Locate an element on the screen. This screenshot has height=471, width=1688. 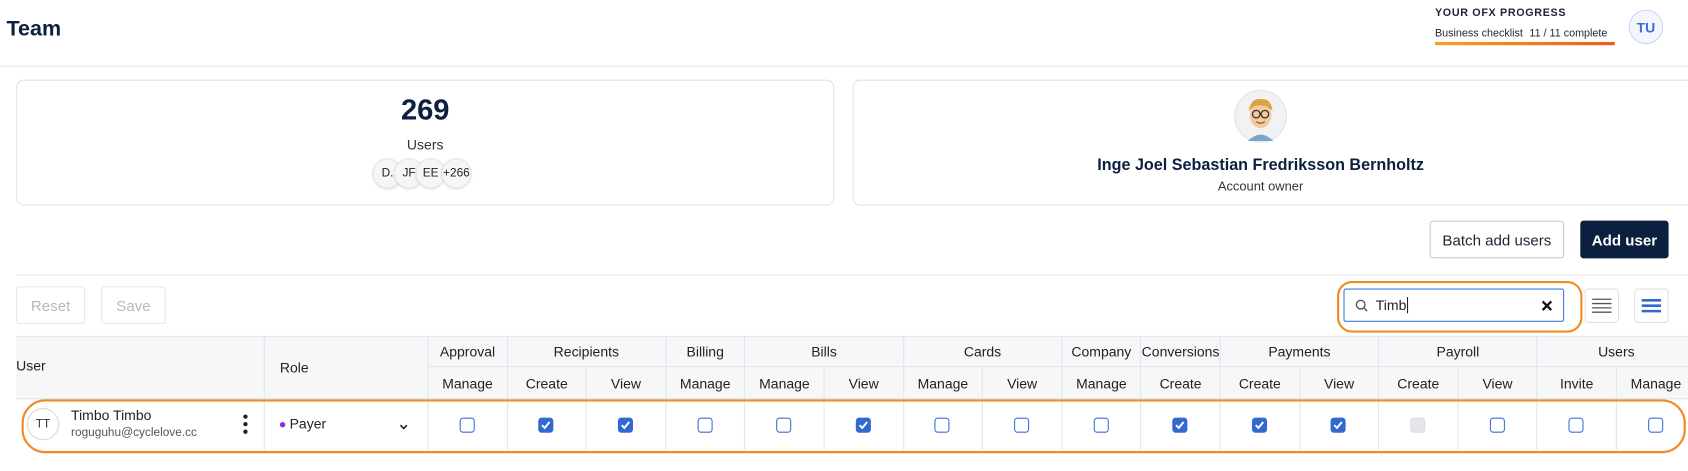
users-count: 269 is located at coordinates (425, 109).